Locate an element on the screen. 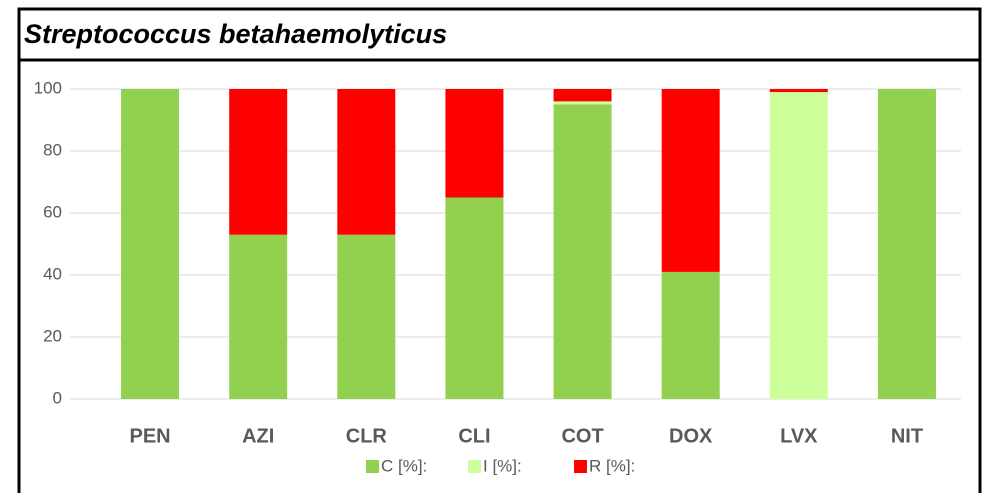  legend-label: R [%]: is located at coordinates (612, 465).